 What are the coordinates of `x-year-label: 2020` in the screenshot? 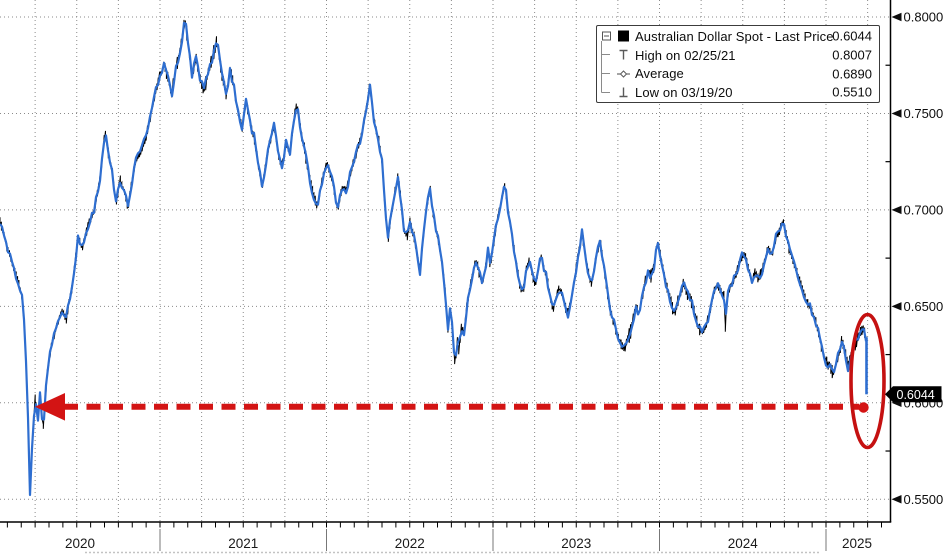 It's located at (80, 543).